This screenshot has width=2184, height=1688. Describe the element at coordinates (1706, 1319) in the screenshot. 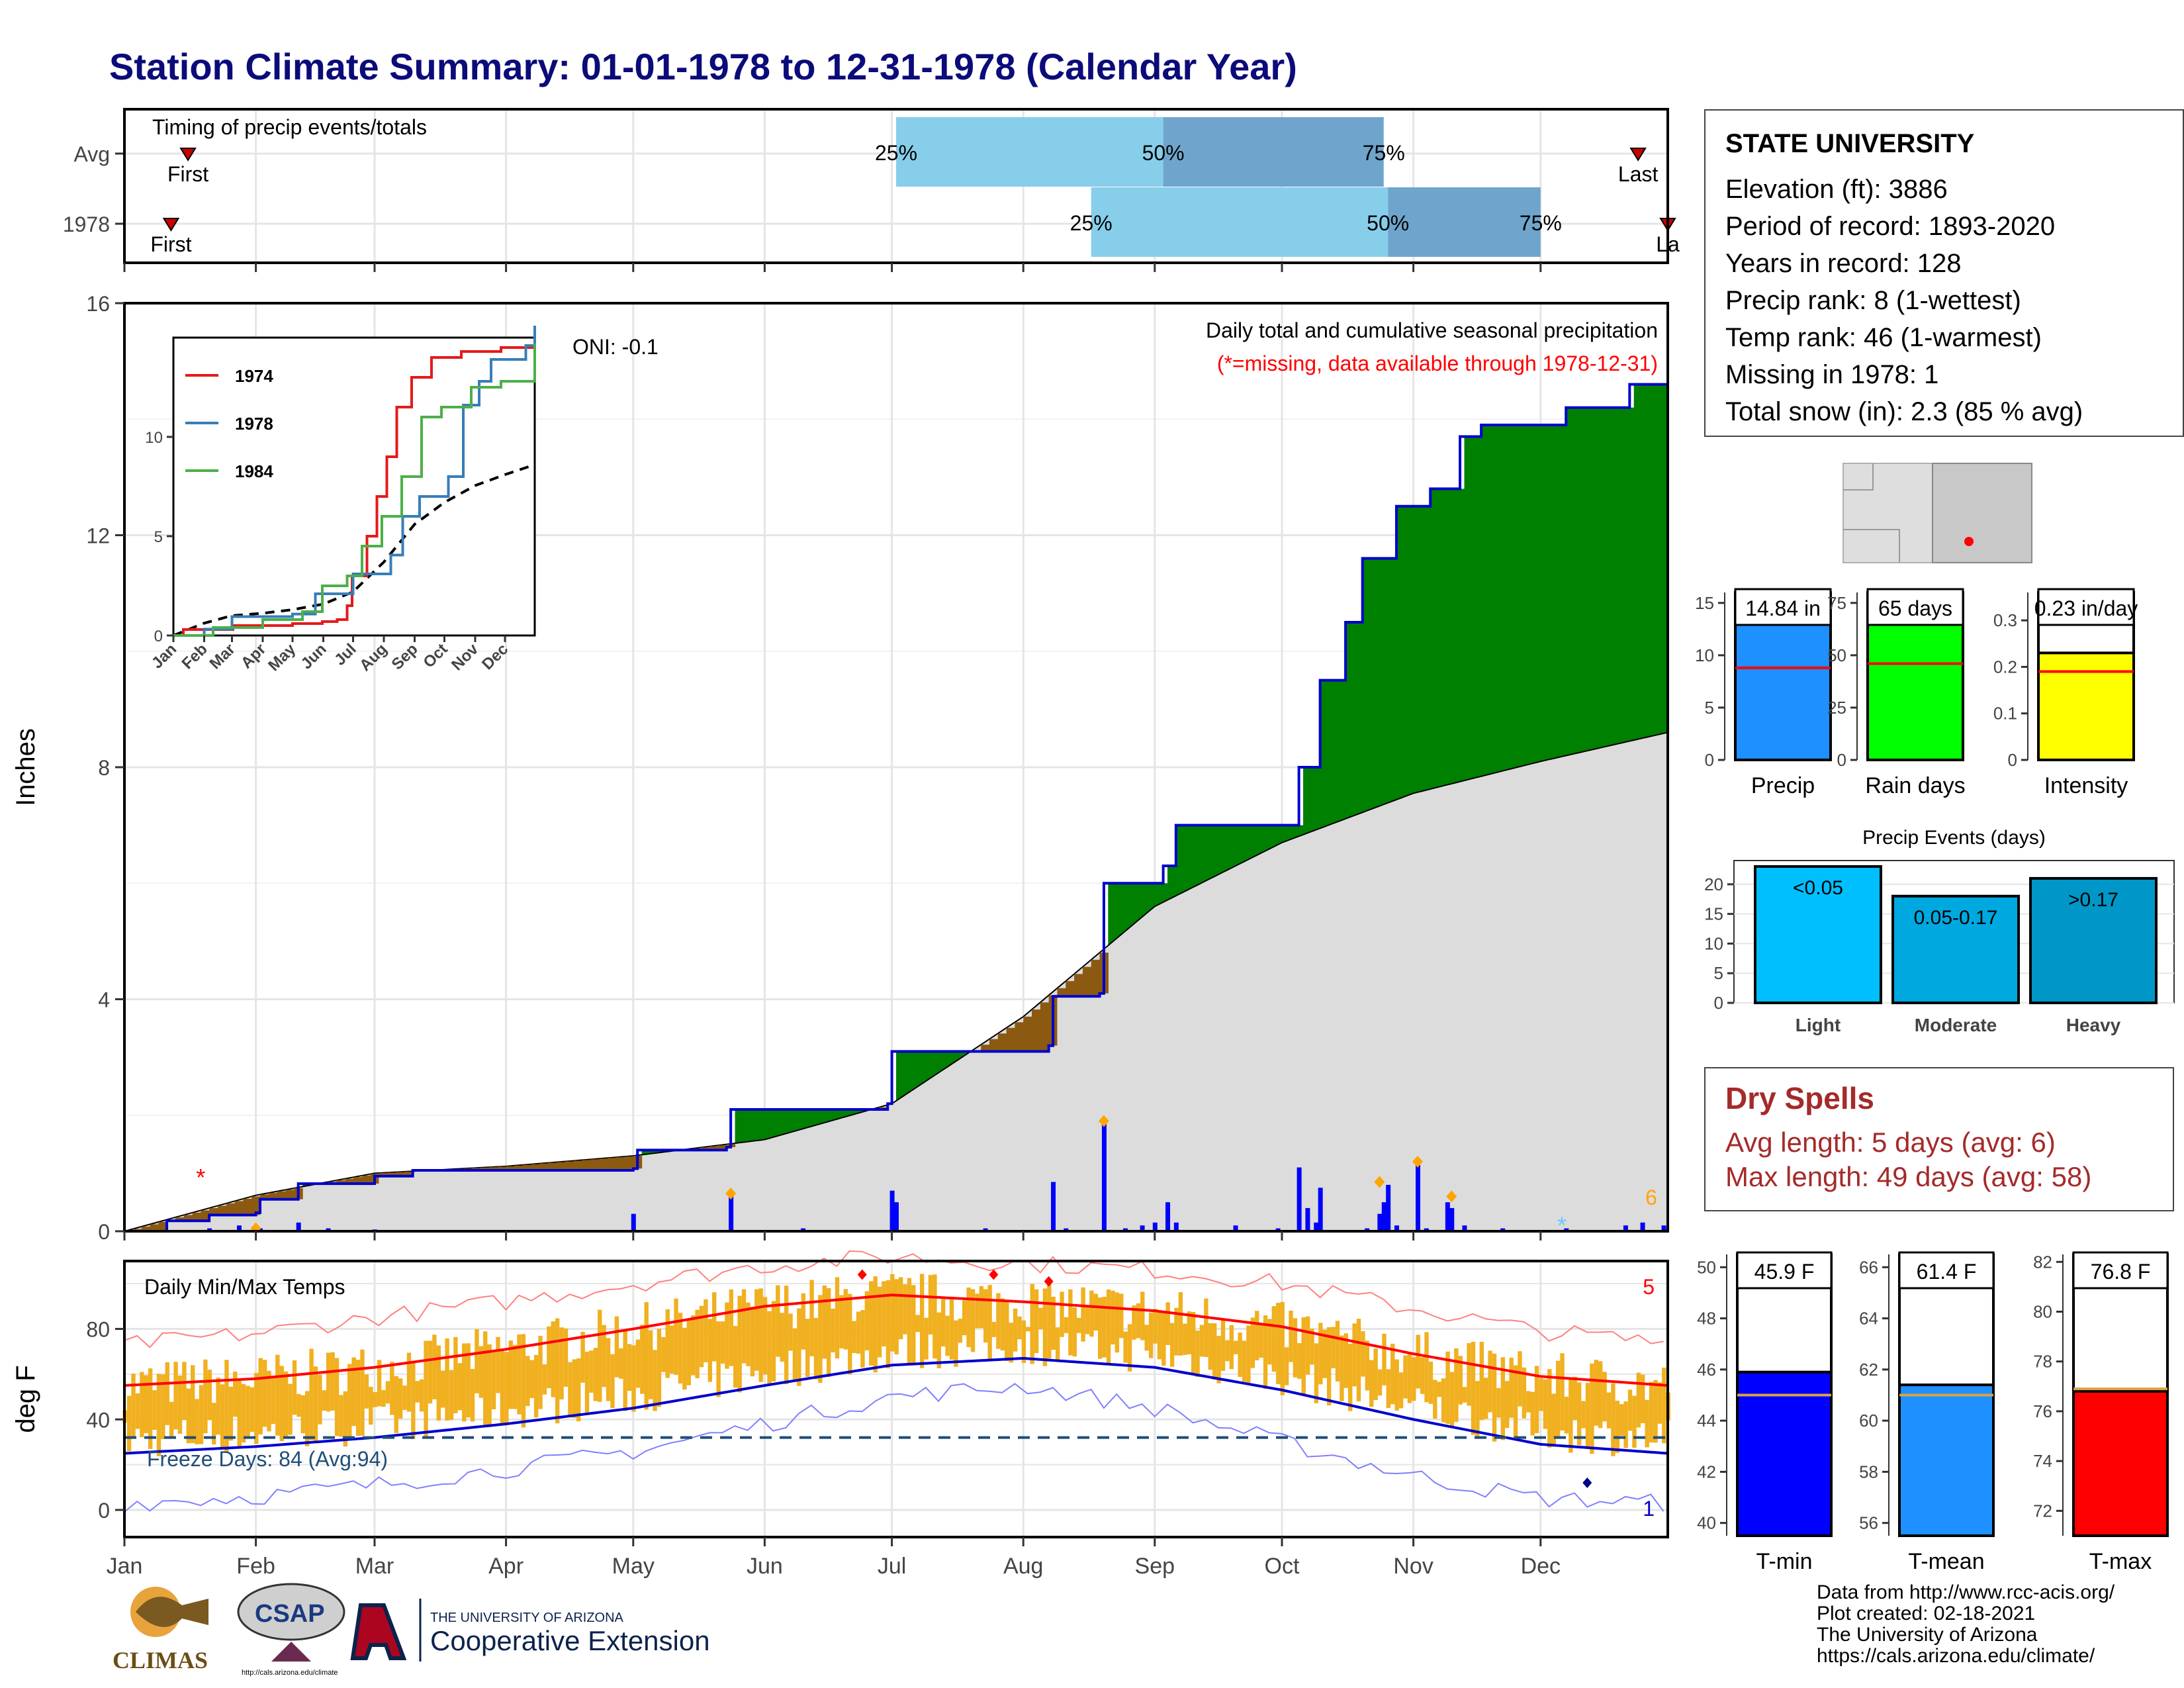

I see `temp-bars-y-tick-label: 48` at that location.